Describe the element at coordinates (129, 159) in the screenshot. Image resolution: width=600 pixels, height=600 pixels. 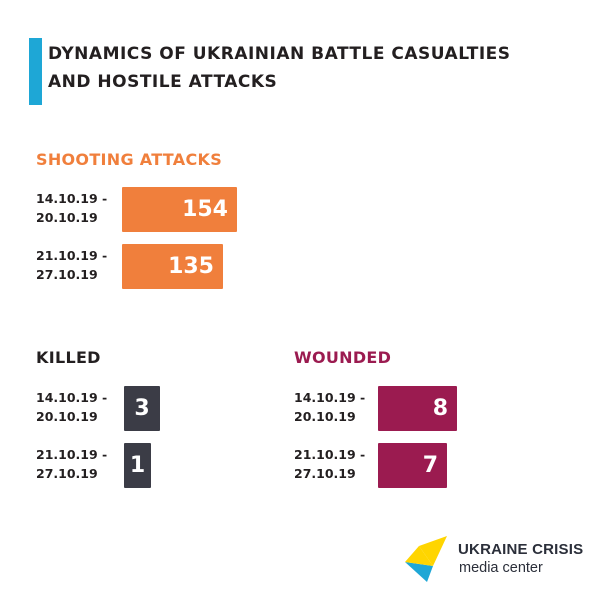
I see `shooting-attacks-title: SHOOTING ATTACKS` at that location.